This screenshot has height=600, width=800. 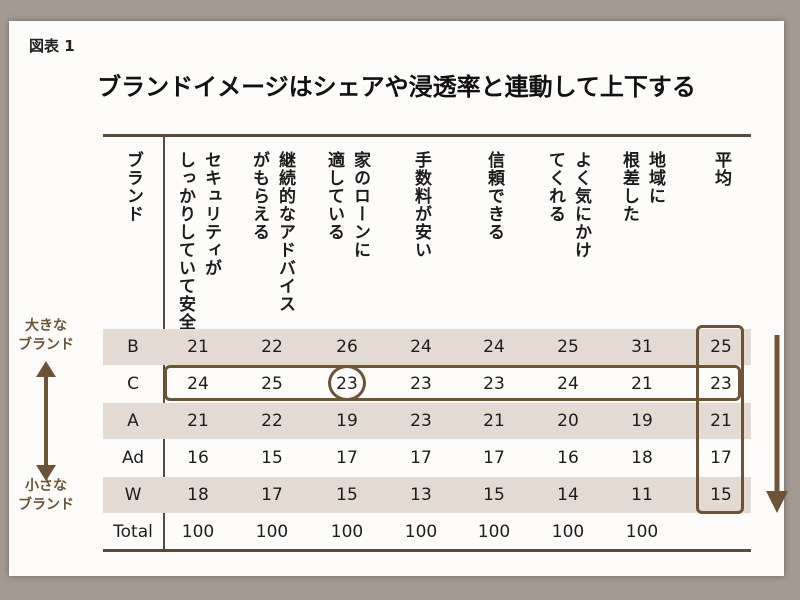 What do you see at coordinates (494, 196) in the screenshot?
I see `column-header-5: 信頼できる` at bounding box center [494, 196].